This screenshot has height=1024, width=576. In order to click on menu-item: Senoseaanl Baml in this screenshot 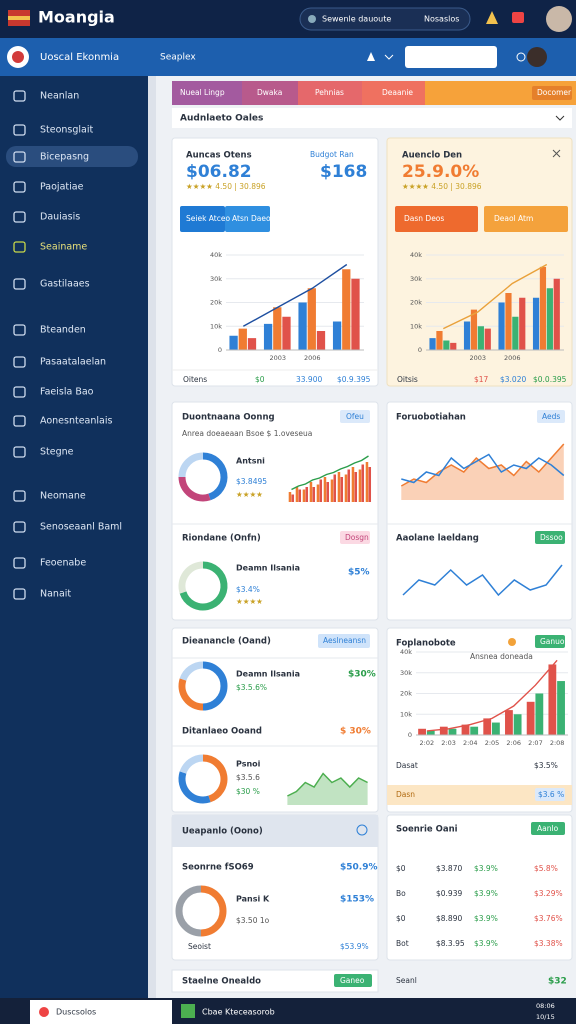, I will do `click(81, 527)`.